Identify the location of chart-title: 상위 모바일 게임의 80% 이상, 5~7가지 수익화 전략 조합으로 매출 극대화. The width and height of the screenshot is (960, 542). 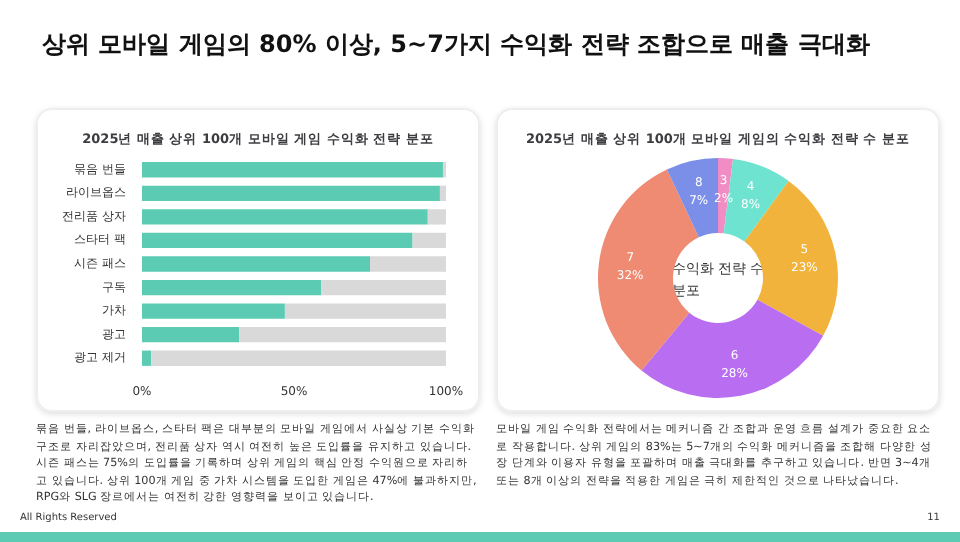
(456, 45).